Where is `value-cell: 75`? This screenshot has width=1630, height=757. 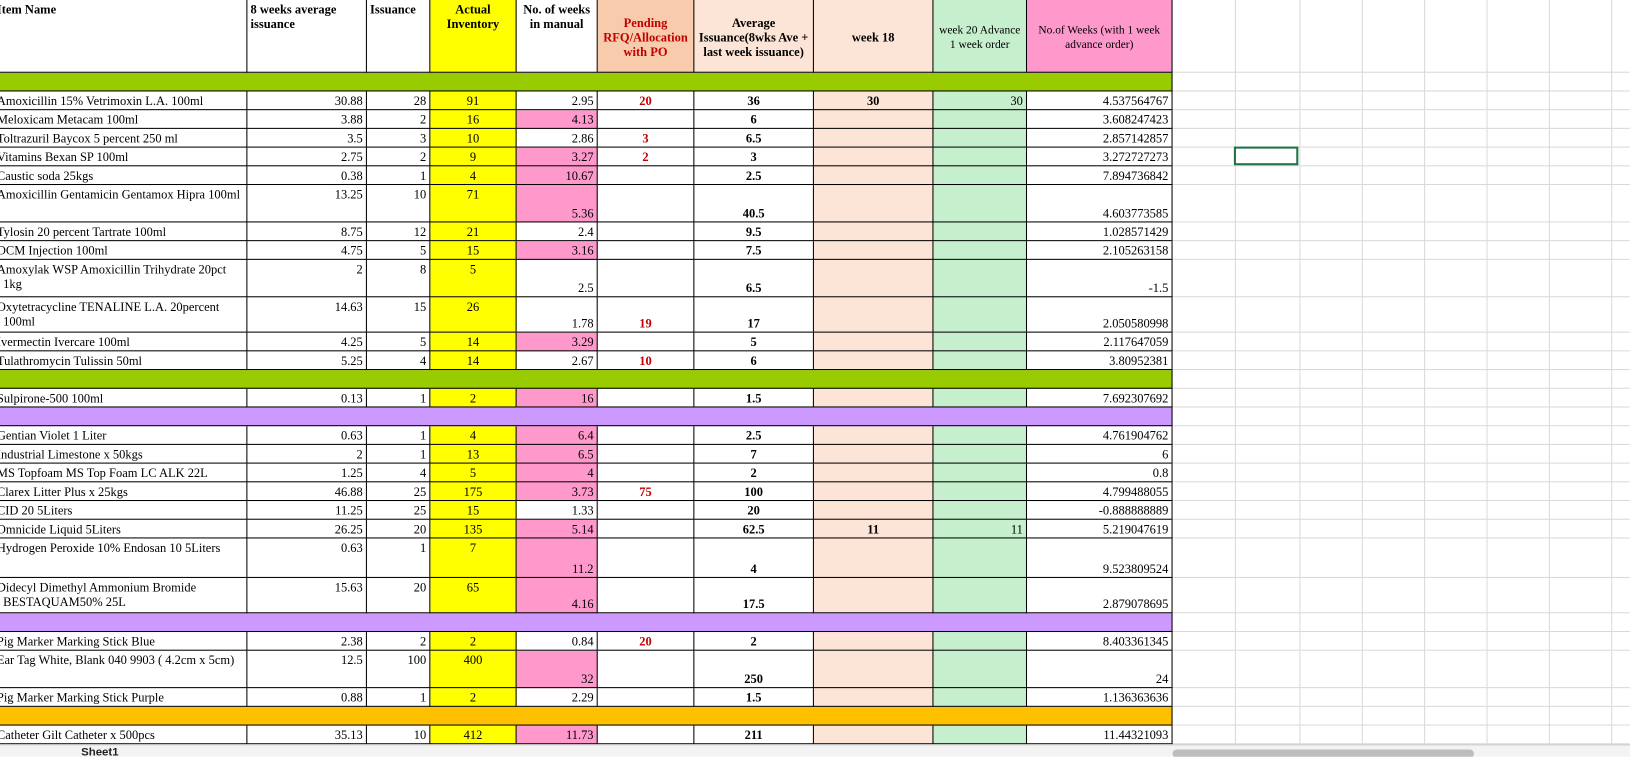 value-cell: 75 is located at coordinates (646, 492).